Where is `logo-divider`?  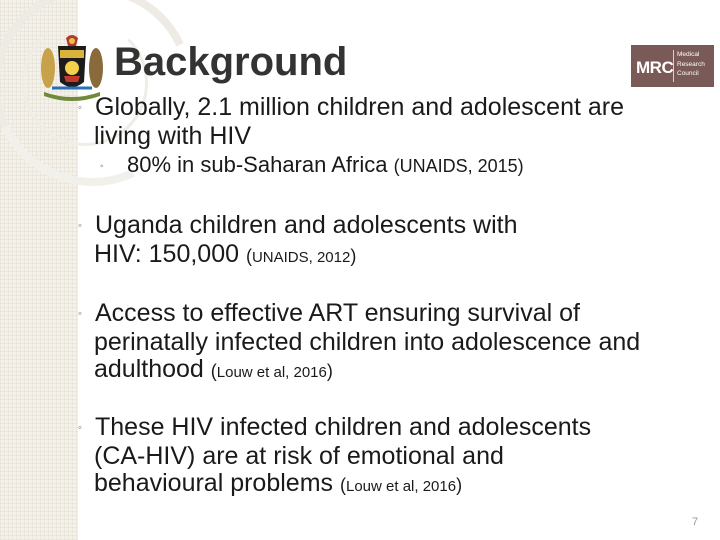 logo-divider is located at coordinates (673, 66).